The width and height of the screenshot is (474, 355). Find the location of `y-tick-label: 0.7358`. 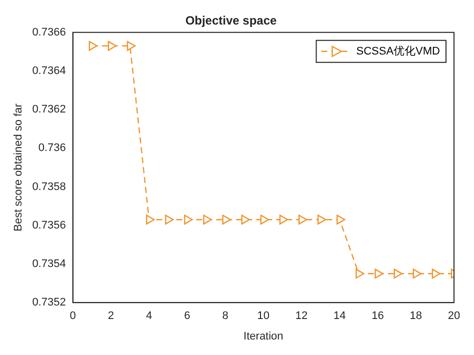

y-tick-label: 0.7358 is located at coordinates (49, 186).